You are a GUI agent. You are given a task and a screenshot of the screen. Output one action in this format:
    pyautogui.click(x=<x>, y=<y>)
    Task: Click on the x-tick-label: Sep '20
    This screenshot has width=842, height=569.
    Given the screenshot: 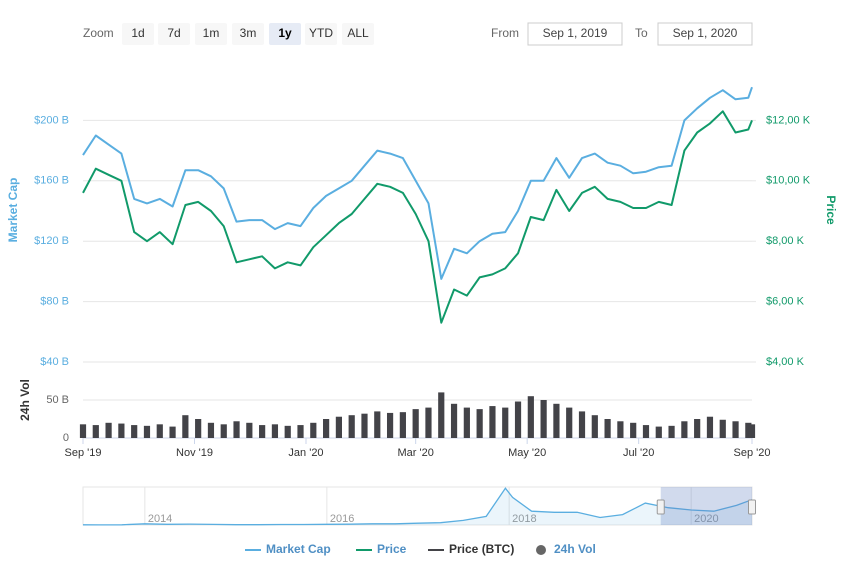 What is the action you would take?
    pyautogui.click(x=752, y=453)
    